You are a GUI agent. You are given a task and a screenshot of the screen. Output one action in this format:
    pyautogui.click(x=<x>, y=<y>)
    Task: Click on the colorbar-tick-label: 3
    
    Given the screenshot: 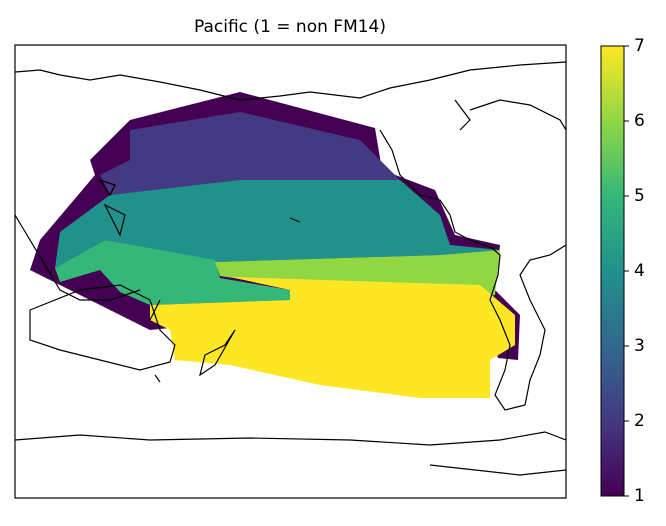 What is the action you would take?
    pyautogui.click(x=639, y=346)
    